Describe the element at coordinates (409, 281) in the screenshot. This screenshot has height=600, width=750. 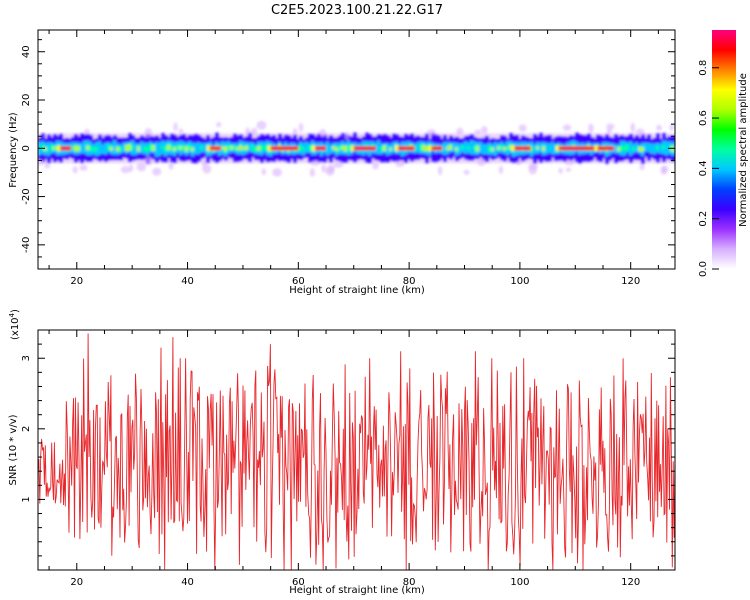
I see `x-tick-label: 80` at that location.